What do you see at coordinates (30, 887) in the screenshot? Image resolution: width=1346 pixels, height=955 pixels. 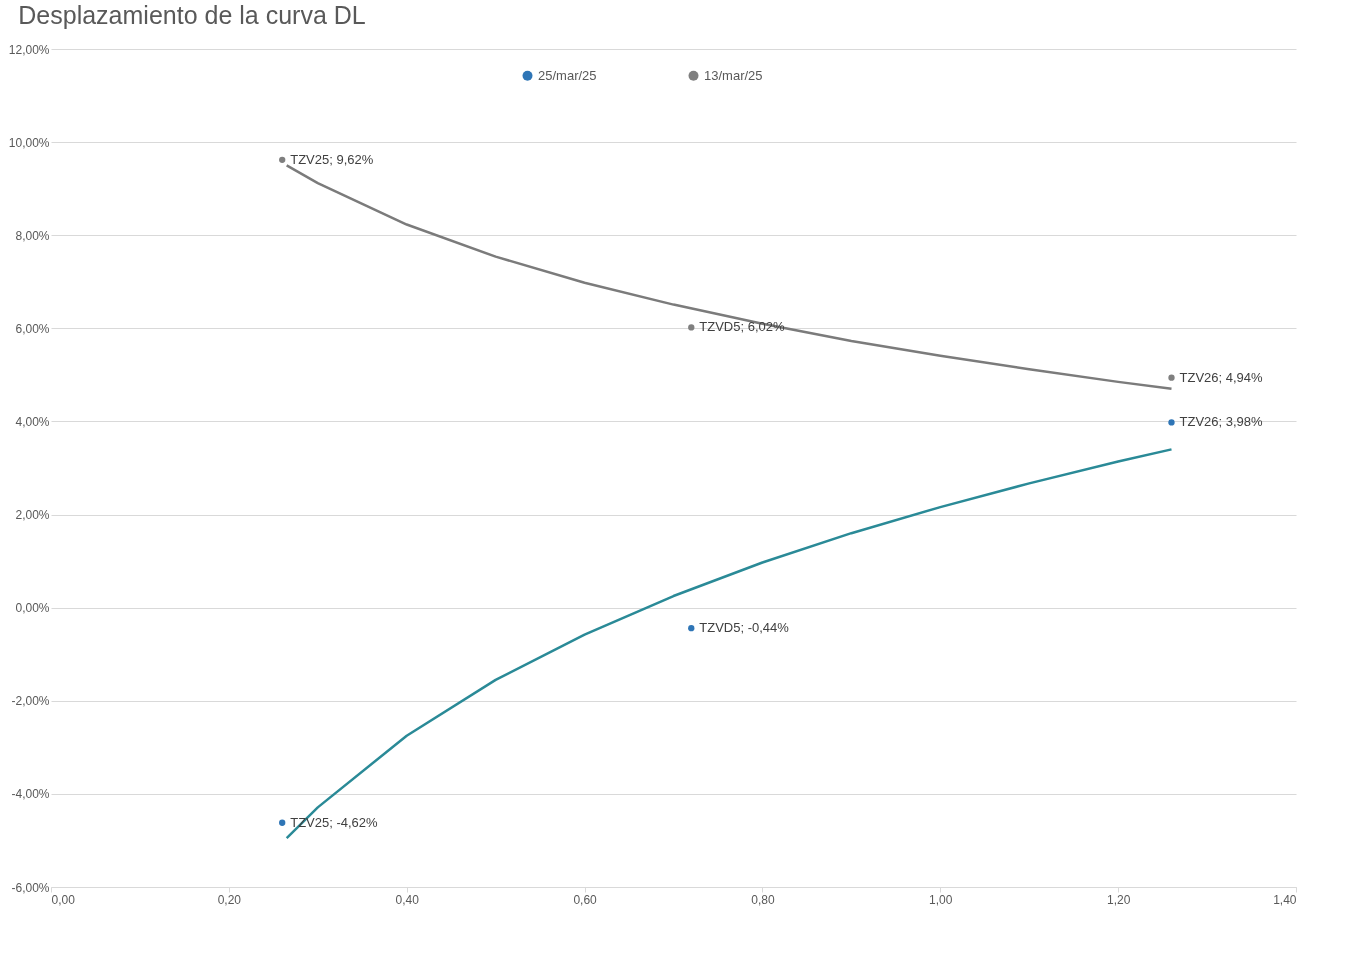 I see `y-tick-label: -6,00%` at bounding box center [30, 887].